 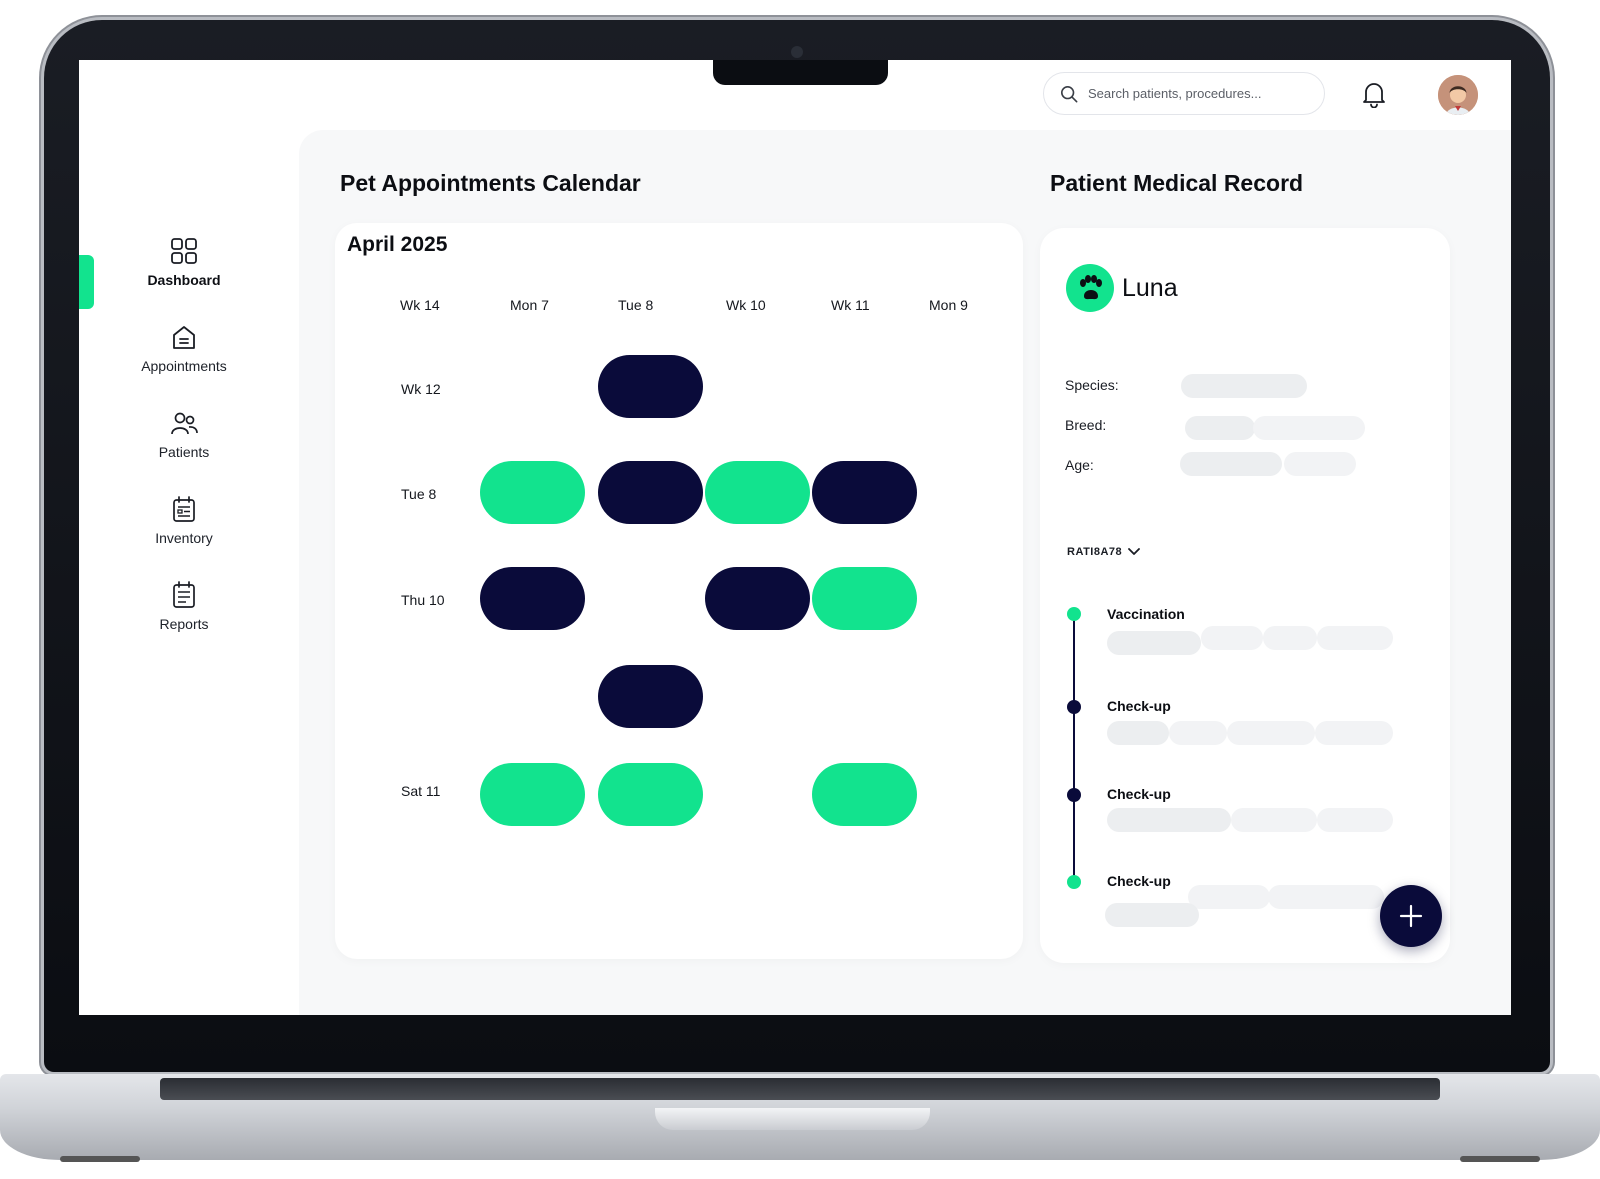 I want to click on laptop-keyboard-edge, so click(x=800, y=1089).